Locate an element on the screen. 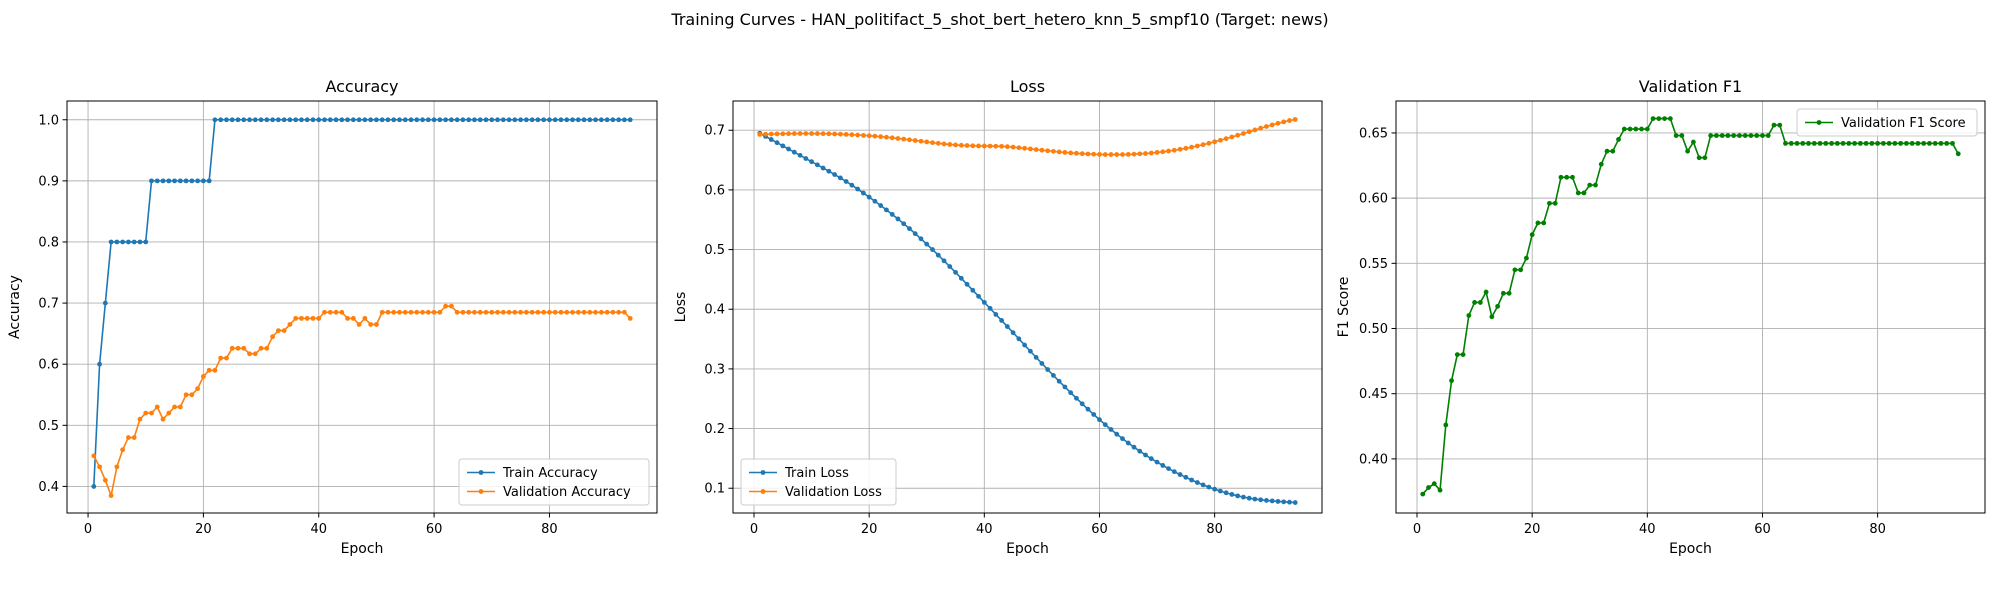 The height and width of the screenshot is (600, 2000). y-tick-label: 0.6 is located at coordinates (48, 365).